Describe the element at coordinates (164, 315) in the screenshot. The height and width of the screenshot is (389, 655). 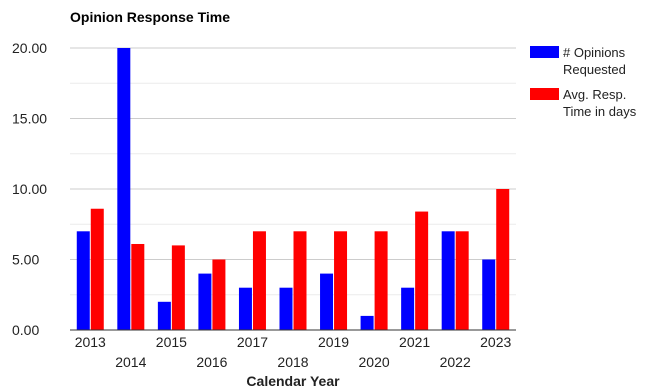
I see `bar-series-0-2015` at that location.